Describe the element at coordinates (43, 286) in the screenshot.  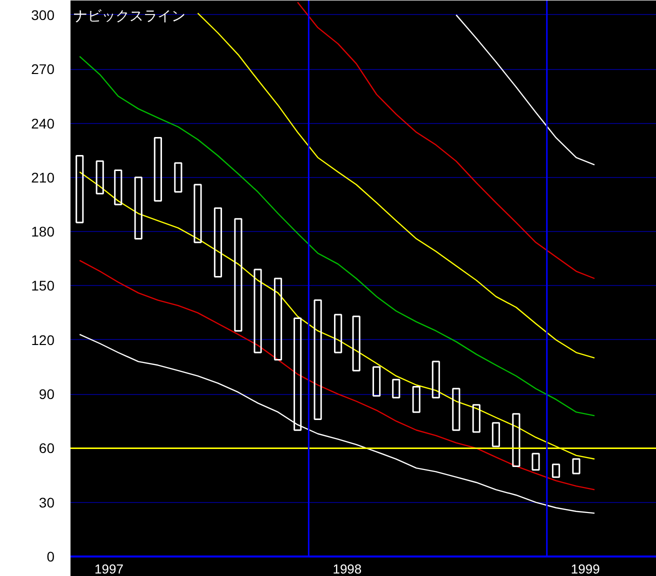
I see `y-tick-label: 150` at that location.